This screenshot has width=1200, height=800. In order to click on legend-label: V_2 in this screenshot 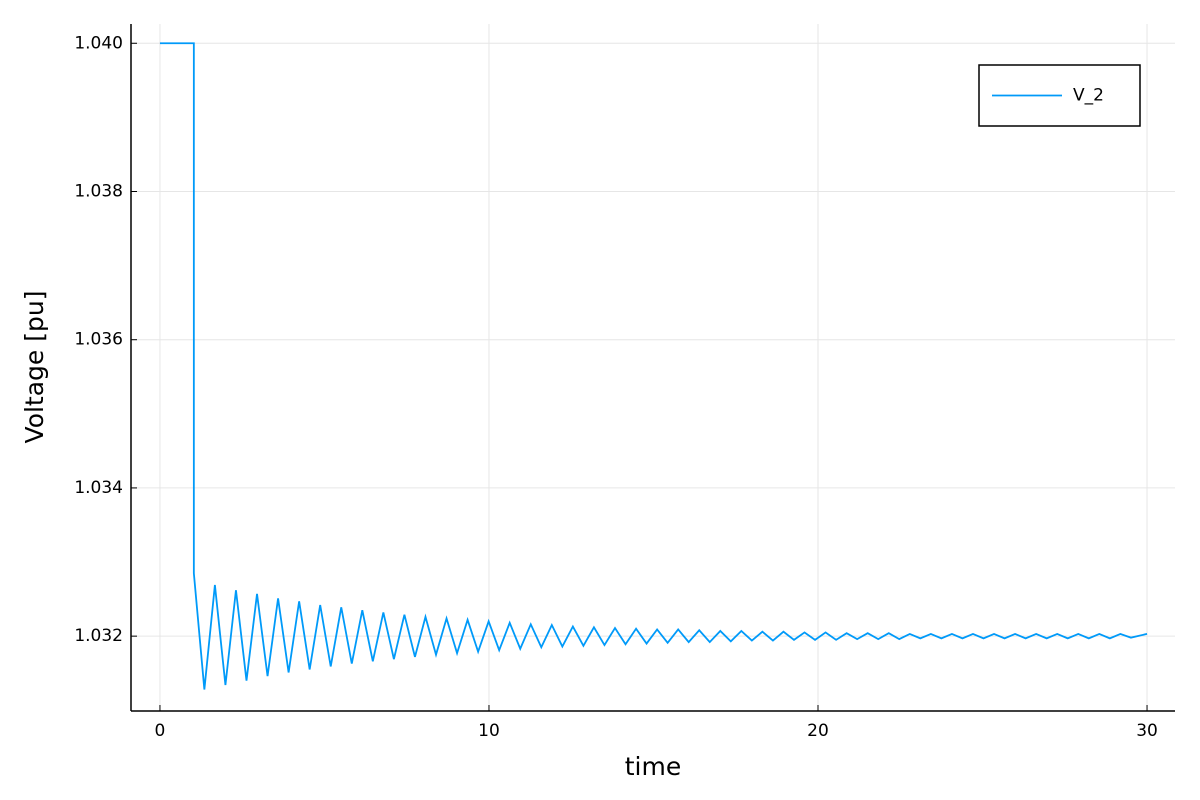, I will do `click(1088, 96)`.